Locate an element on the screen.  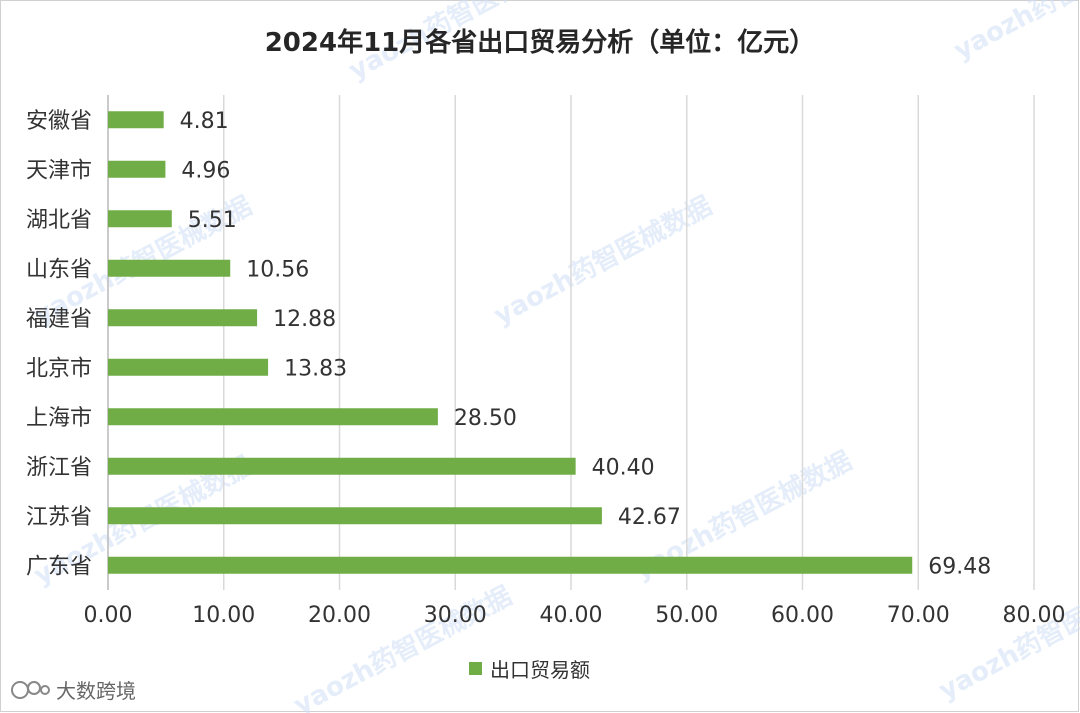
data-label: 4.81 is located at coordinates (204, 121).